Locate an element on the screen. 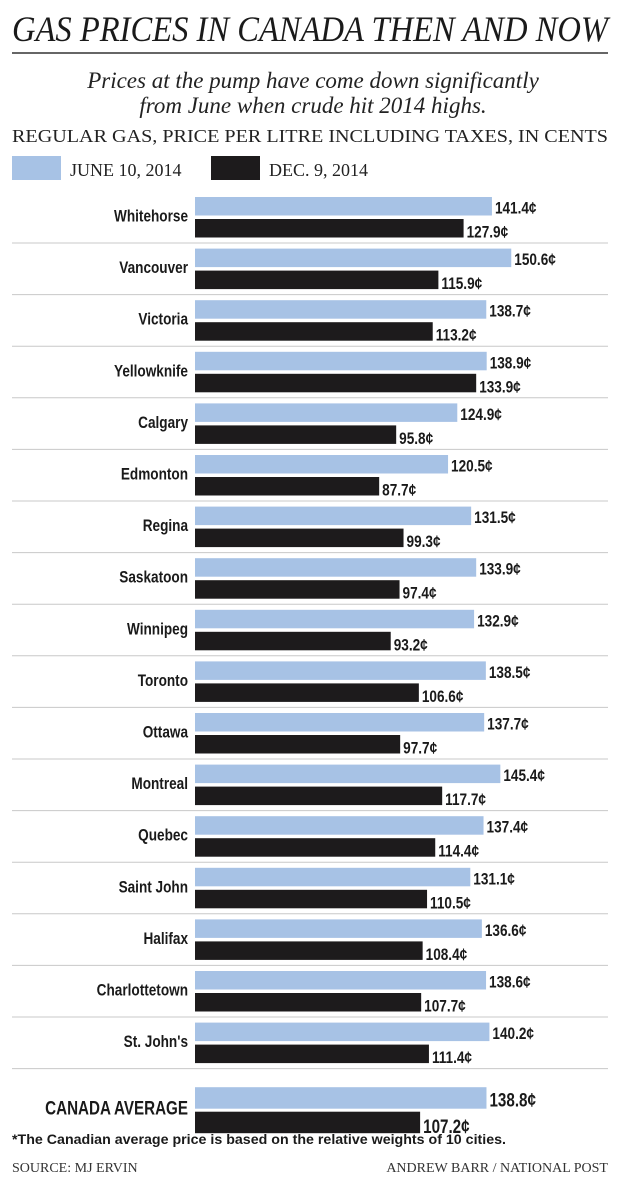 This screenshot has width=620, height=1188. dec-value-label-group: 95.8¢ is located at coordinates (416, 439).